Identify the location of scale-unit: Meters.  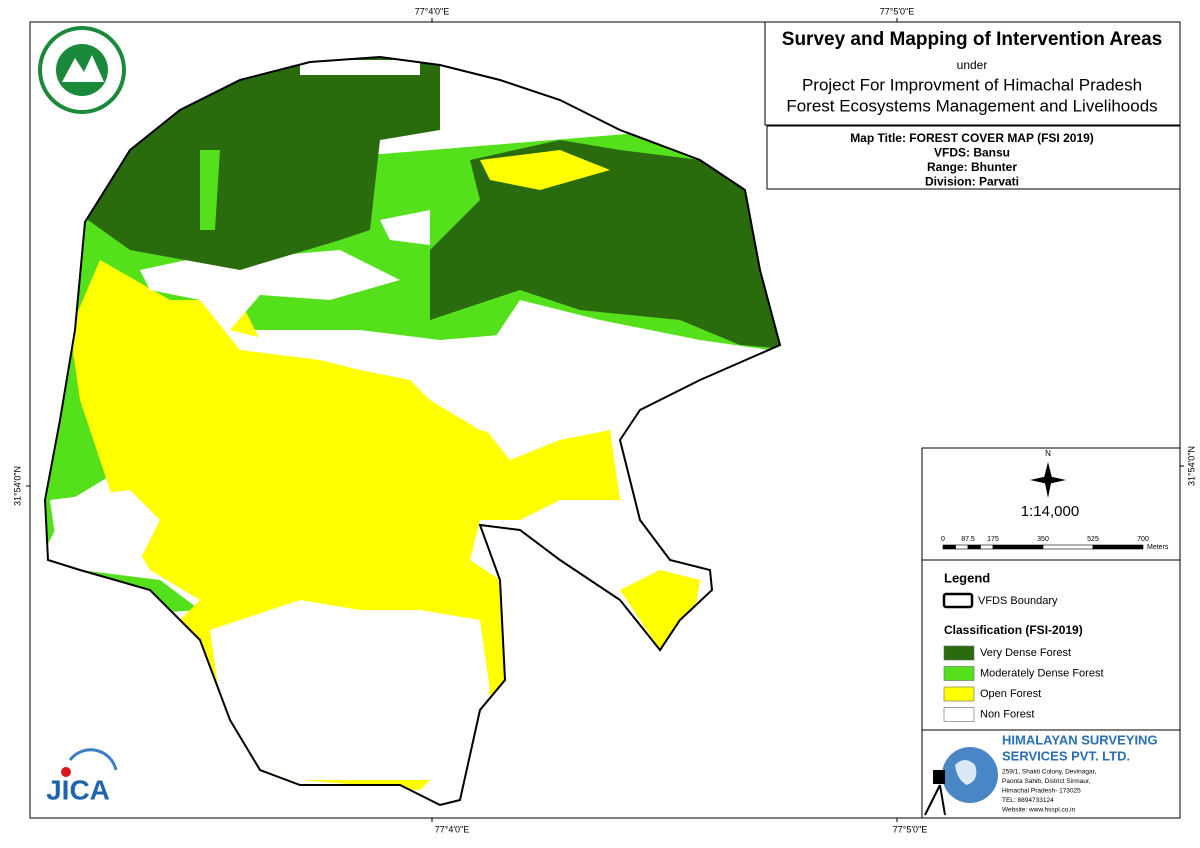
(1158, 547).